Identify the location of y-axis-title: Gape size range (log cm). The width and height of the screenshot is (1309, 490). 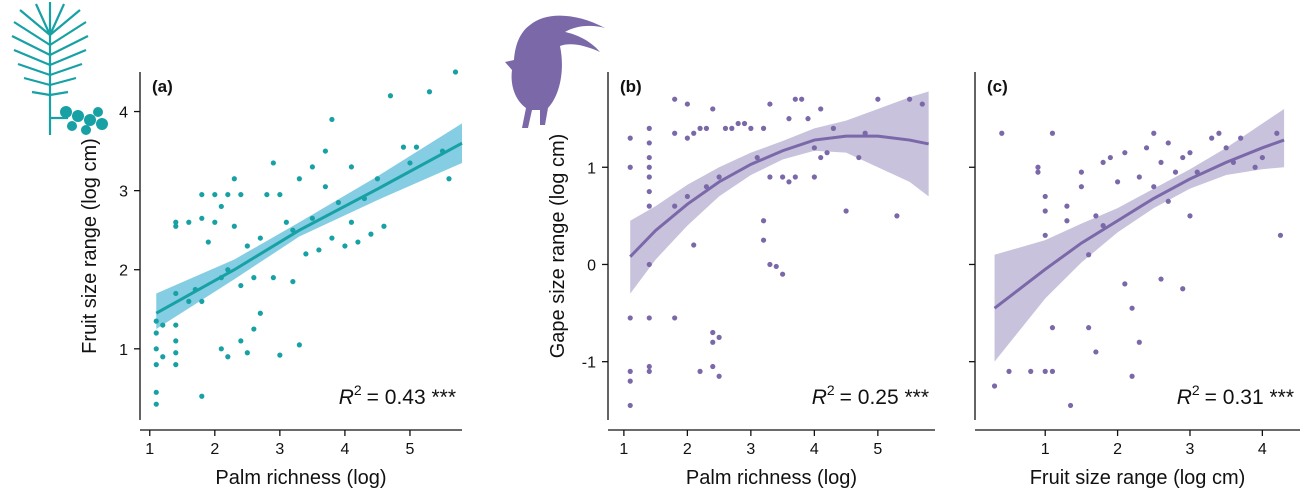
(558, 246).